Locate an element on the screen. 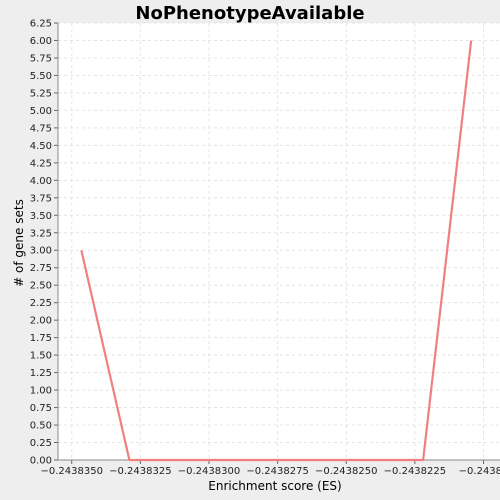  y-tick-label: 4.50 is located at coordinates (41, 146).